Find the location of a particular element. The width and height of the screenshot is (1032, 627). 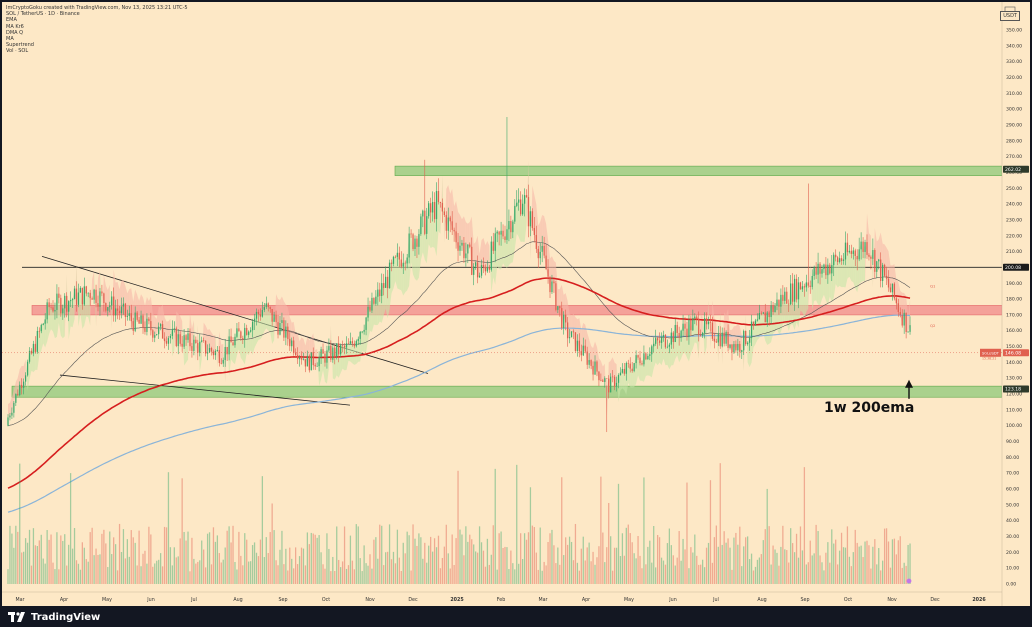

indicator-supertrend: Supertrend is located at coordinates (20, 45).